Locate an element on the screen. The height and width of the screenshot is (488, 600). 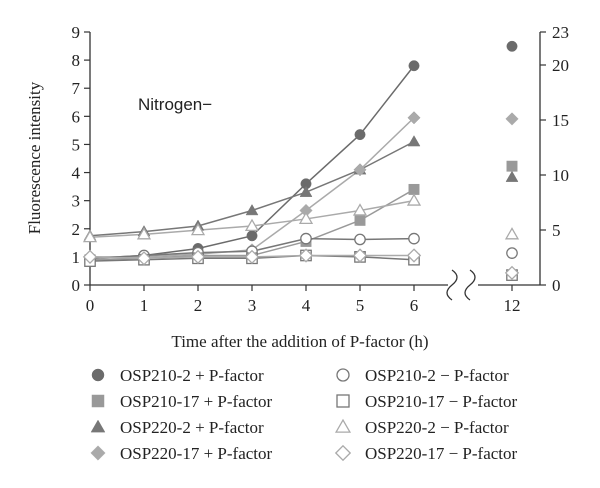
x-tick-label-12: 12 is located at coordinates (512, 305).